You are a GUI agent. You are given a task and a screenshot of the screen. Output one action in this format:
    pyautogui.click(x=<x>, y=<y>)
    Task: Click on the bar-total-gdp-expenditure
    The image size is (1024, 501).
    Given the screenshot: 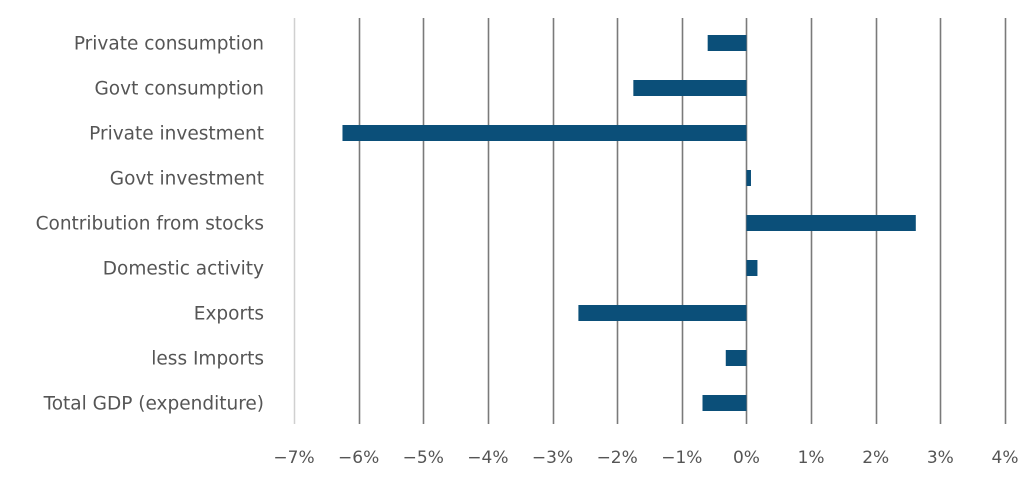 What is the action you would take?
    pyautogui.click(x=724, y=403)
    